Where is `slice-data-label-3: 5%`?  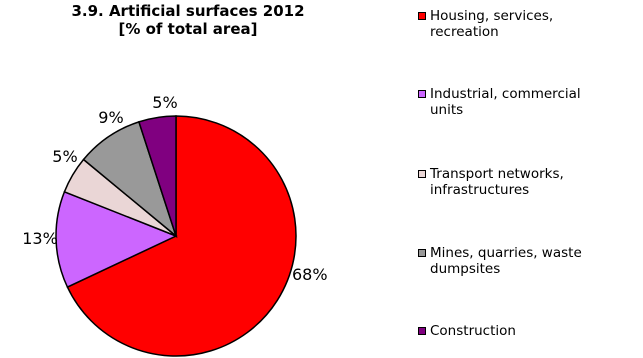
slice-data-label-3: 5% is located at coordinates (64, 156).